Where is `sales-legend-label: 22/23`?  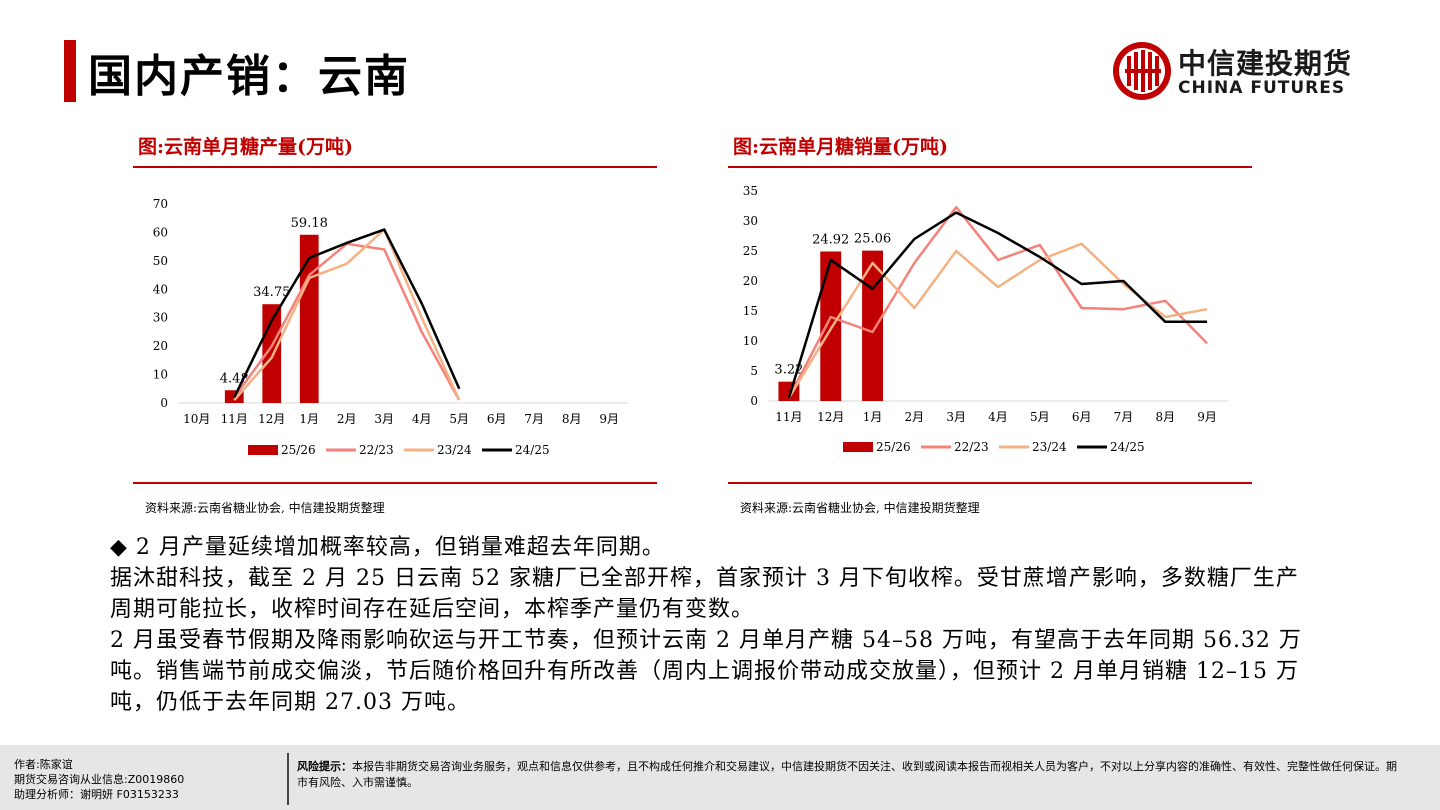 sales-legend-label: 22/23 is located at coordinates (971, 447).